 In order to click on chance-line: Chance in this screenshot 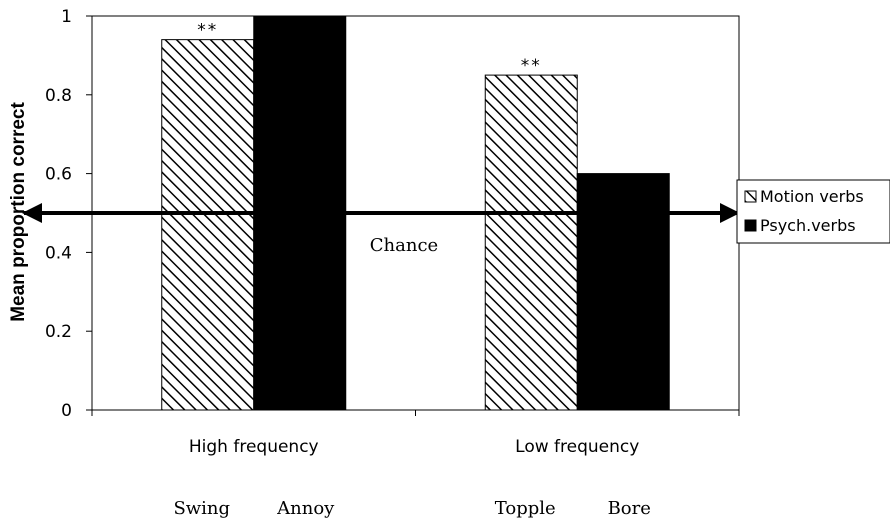, I will do `click(381, 229)`.